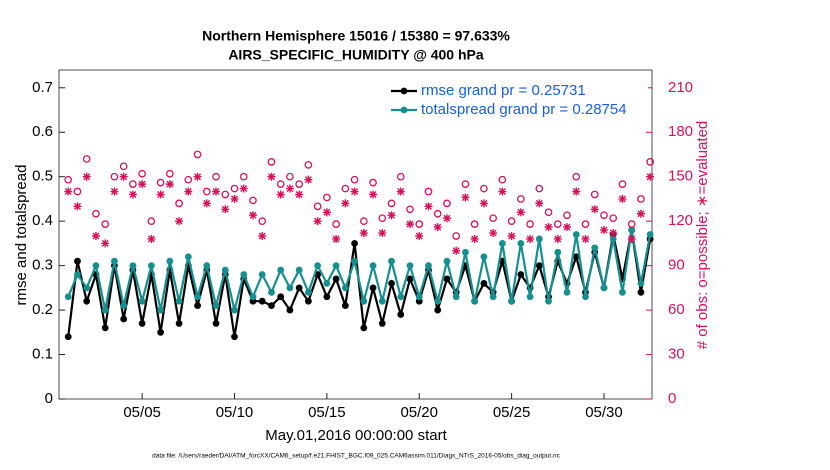 The image size is (830, 470). Describe the element at coordinates (672, 398) in the screenshot. I see `y2-tick-label: 0` at that location.